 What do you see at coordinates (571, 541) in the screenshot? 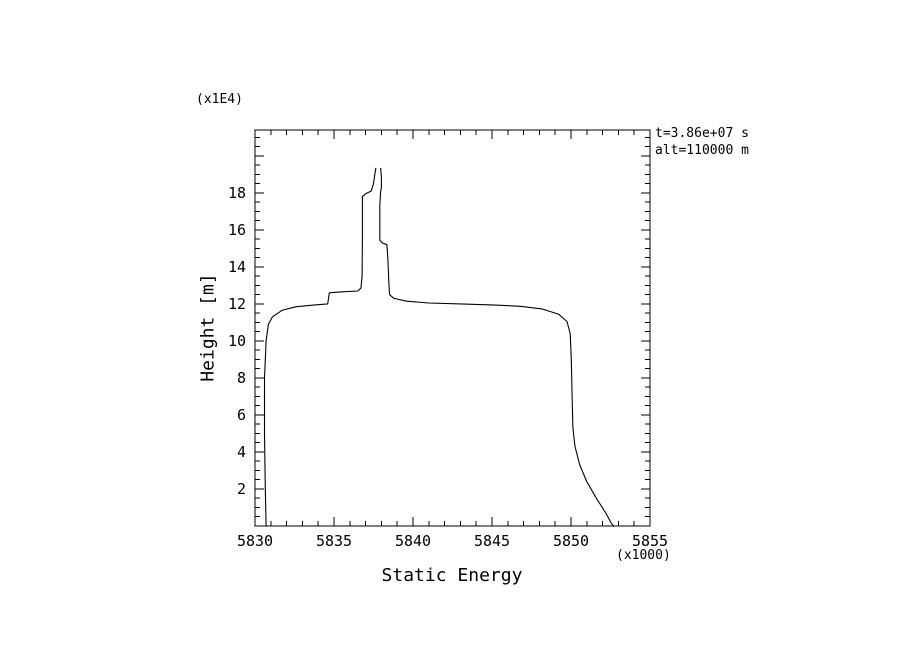
I see `x-tick-label: 5850` at bounding box center [571, 541].